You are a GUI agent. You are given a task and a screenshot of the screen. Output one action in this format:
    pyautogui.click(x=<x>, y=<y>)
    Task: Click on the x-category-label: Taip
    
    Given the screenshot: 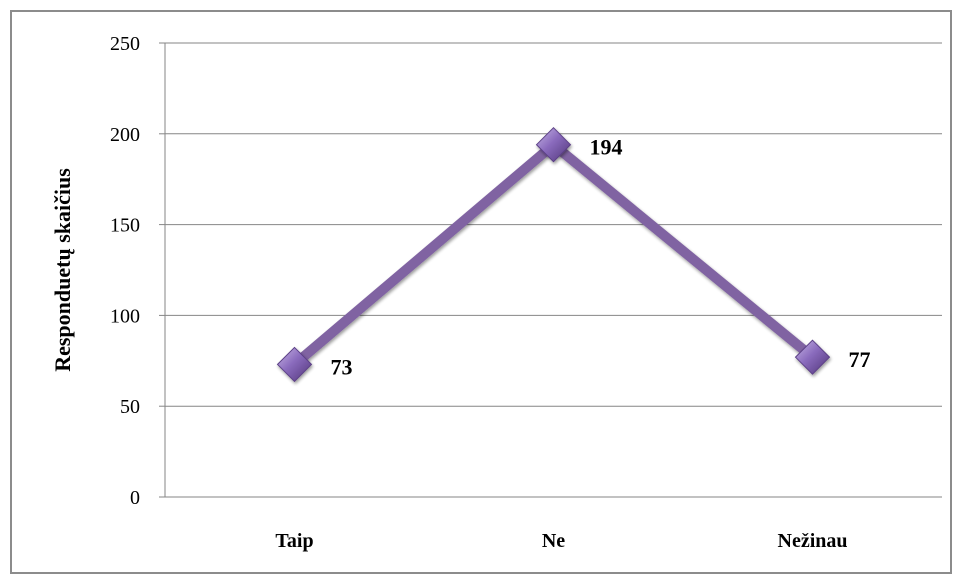 What is the action you would take?
    pyautogui.click(x=294, y=541)
    